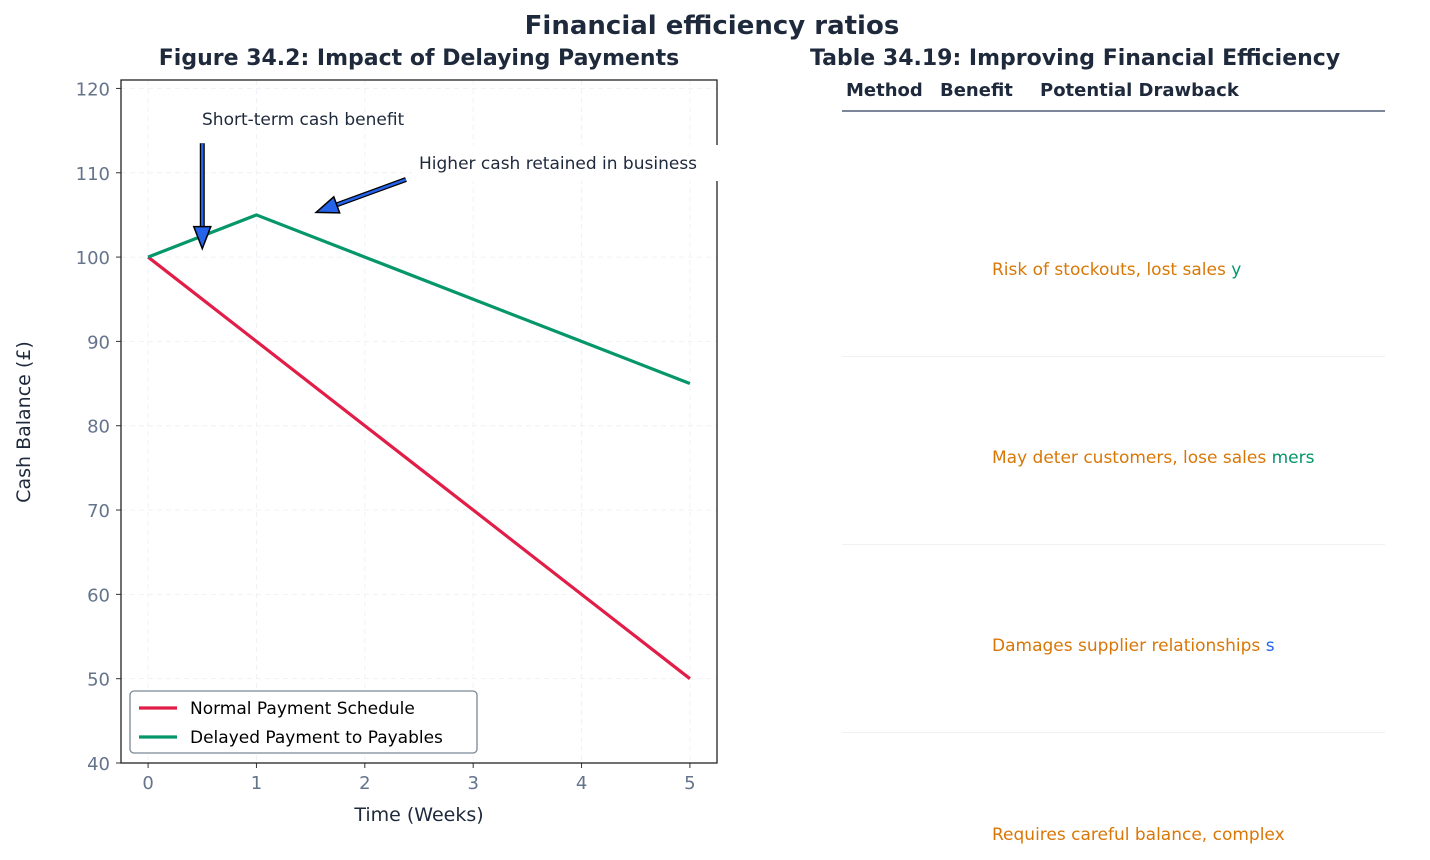 The height and width of the screenshot is (860, 1430). What do you see at coordinates (98, 680) in the screenshot?
I see `y-tick-label: 50` at bounding box center [98, 680].